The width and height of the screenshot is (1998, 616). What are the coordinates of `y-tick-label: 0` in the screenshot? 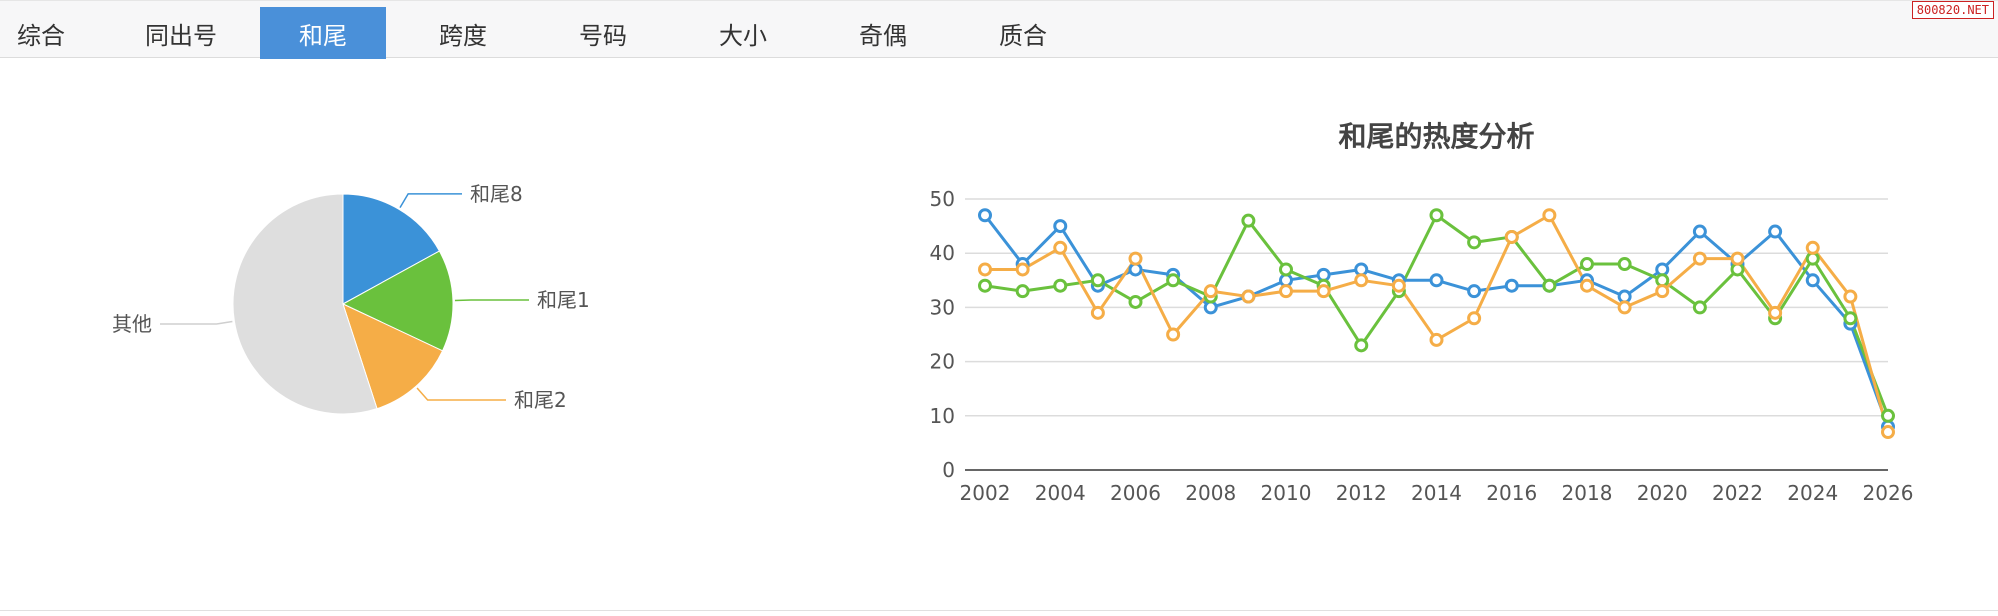 It's located at (948, 470).